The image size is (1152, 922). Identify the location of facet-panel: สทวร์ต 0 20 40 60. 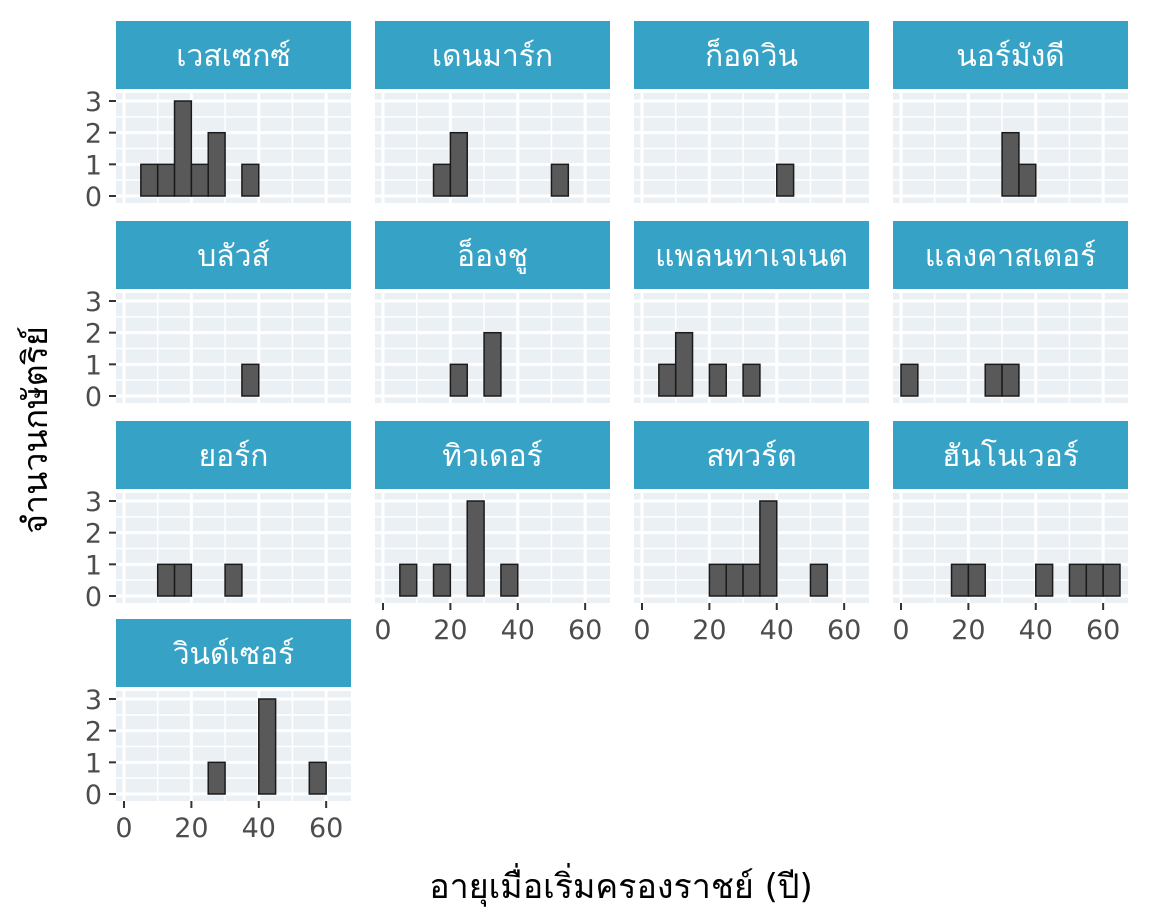
(751, 533).